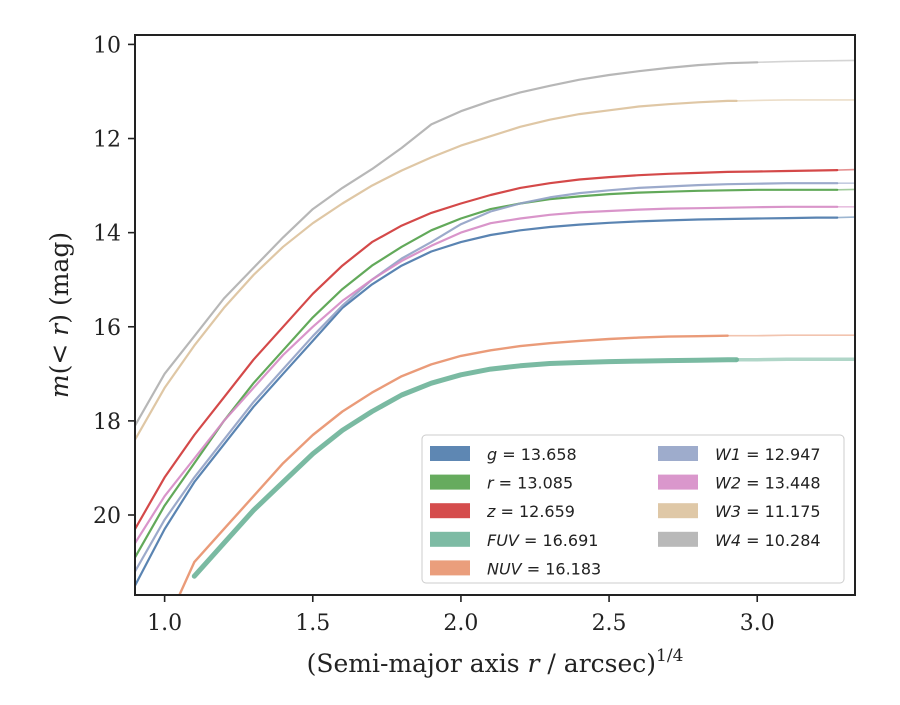 This screenshot has height=705, width=900. Describe the element at coordinates (846, 217) in the screenshot. I see `series-g-extension` at that location.